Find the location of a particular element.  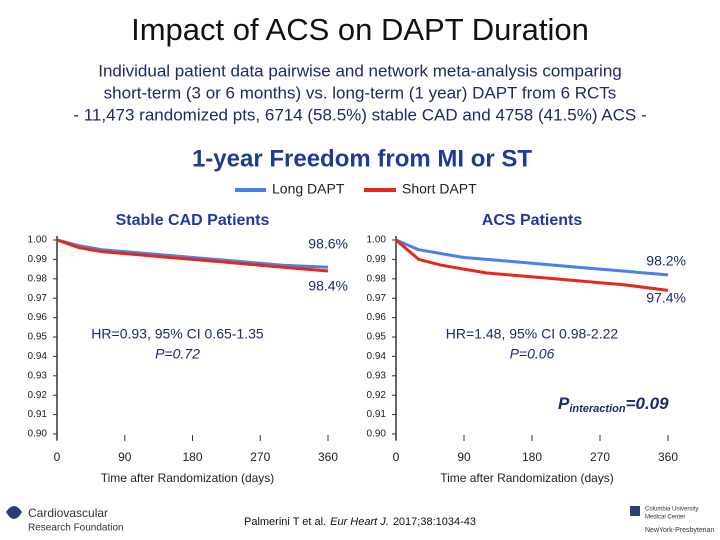

citation-authors: Palmerini T et al. is located at coordinates (285, 522).